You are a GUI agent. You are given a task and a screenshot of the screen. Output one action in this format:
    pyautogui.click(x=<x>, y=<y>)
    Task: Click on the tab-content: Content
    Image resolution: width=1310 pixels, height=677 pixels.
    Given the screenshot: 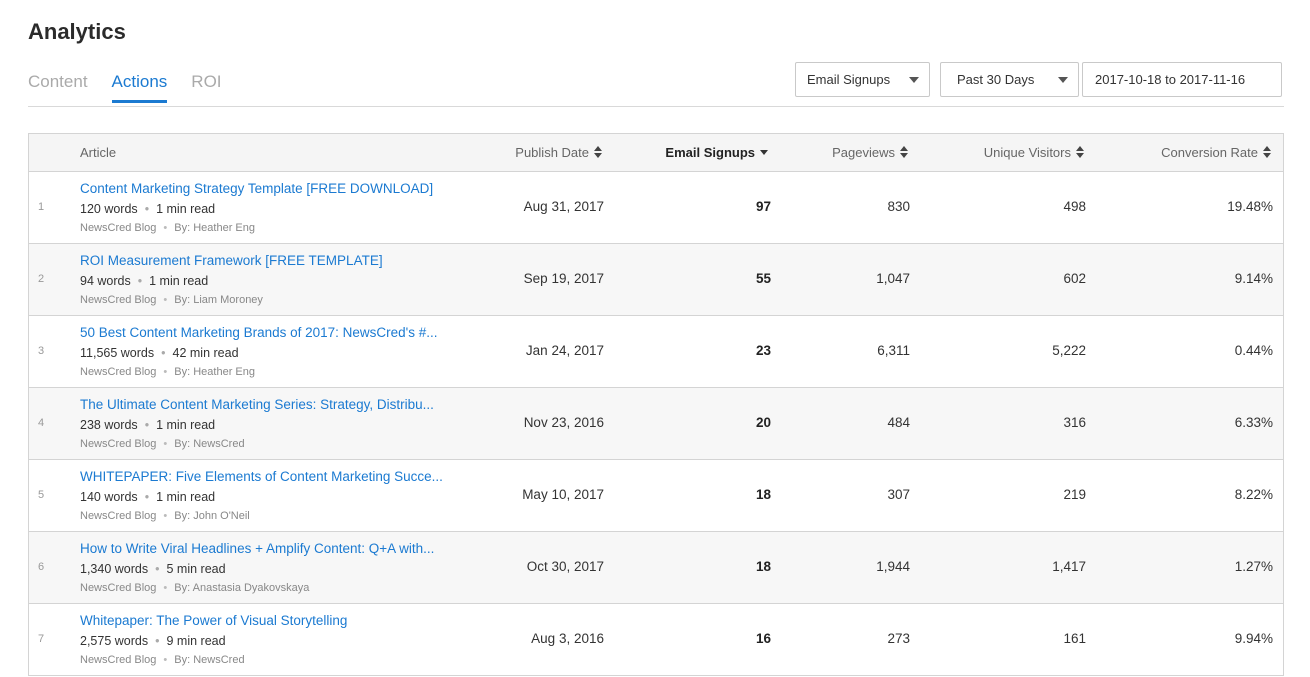 What is the action you would take?
    pyautogui.click(x=58, y=81)
    